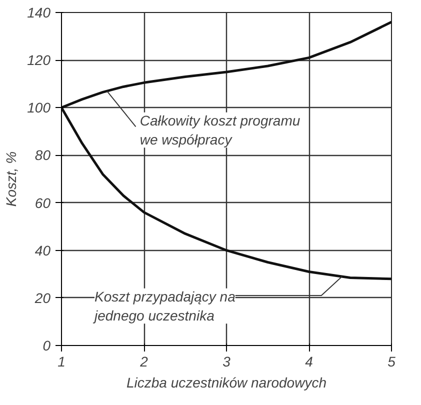  Describe the element at coordinates (220, 130) in the screenshot. I see `annotation: Całkowity koszt programu we współpracy` at that location.